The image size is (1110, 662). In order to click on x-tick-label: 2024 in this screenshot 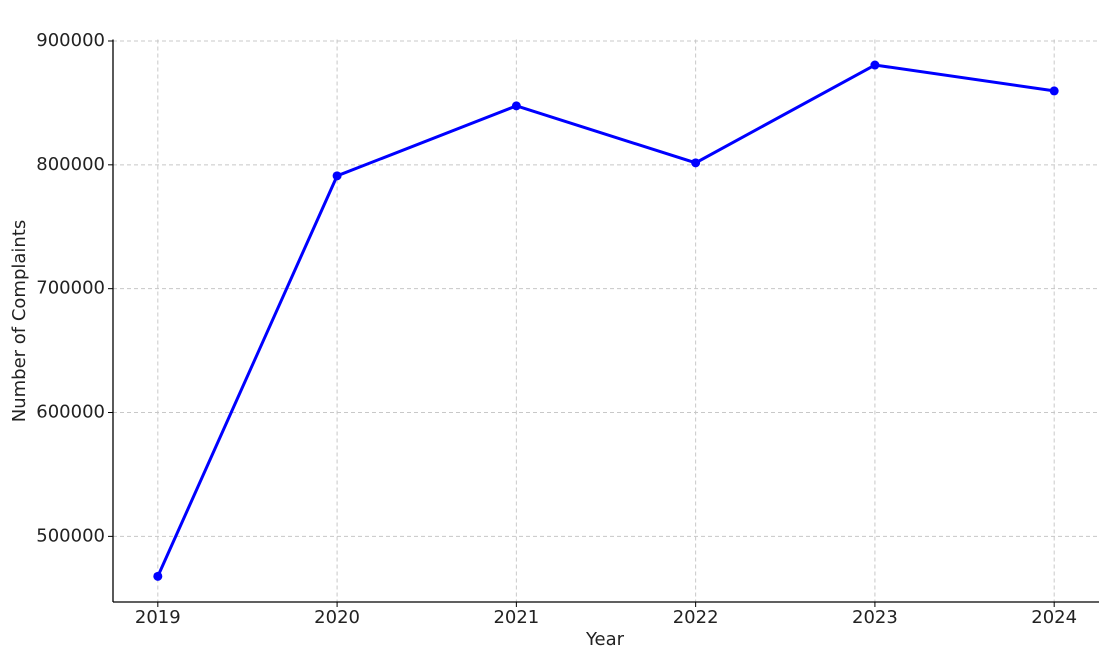, I will do `click(1054, 617)`.